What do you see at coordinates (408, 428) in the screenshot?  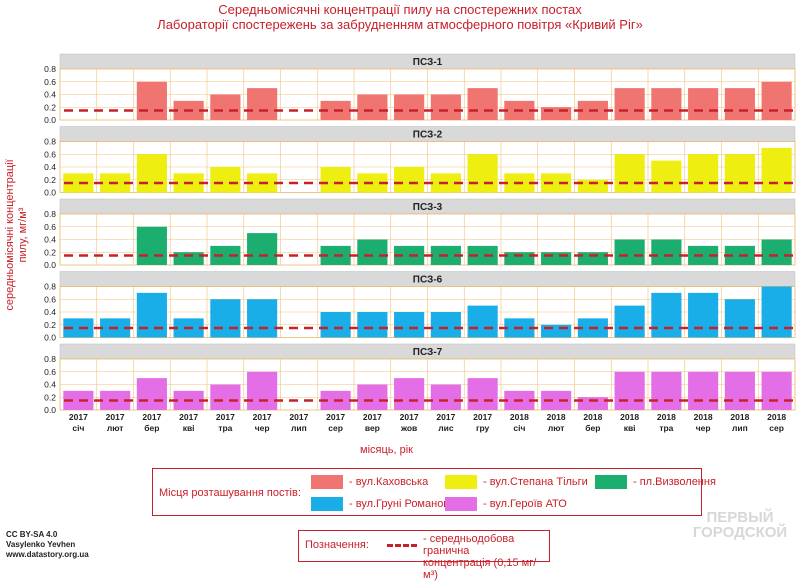 I see `x-tick-month: жов` at bounding box center [408, 428].